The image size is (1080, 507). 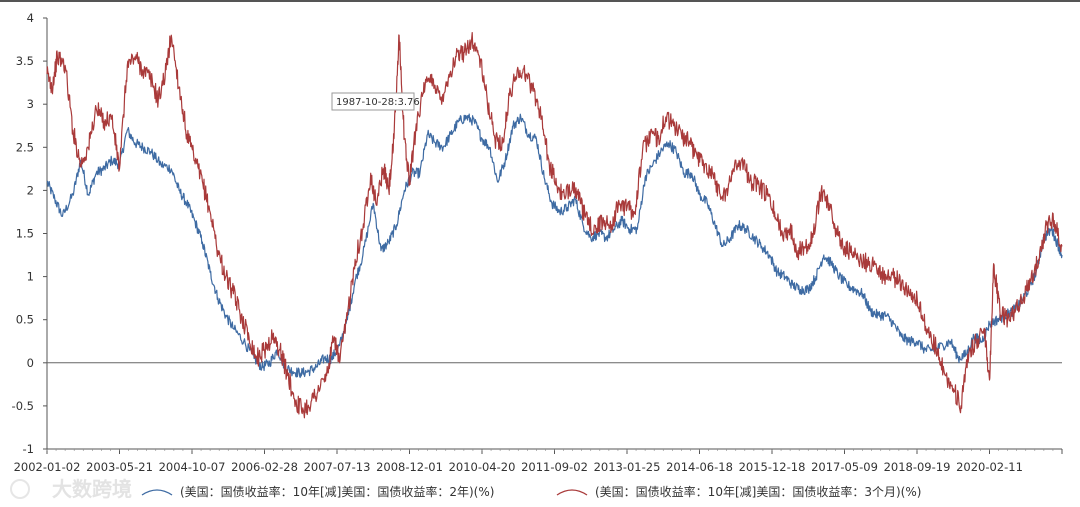 What do you see at coordinates (30, 363) in the screenshot?
I see `y-tick-label: 0` at bounding box center [30, 363].